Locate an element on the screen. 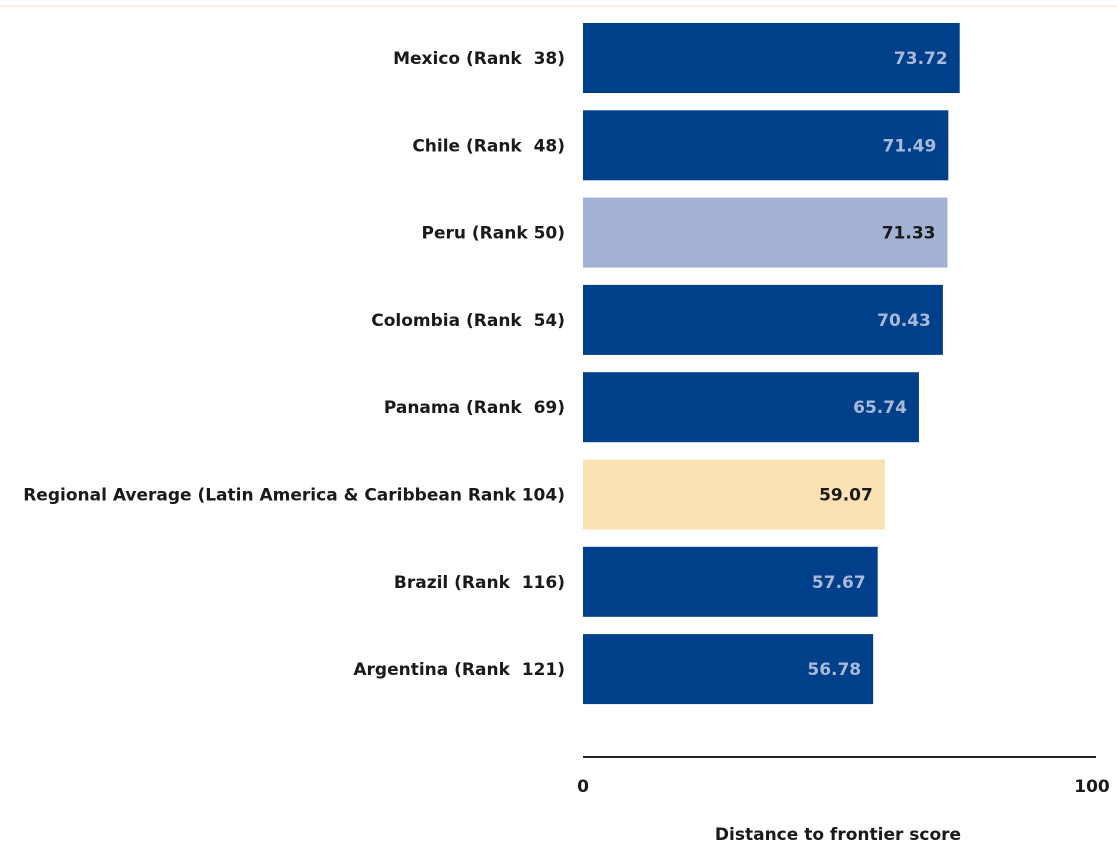 The image size is (1117, 851). bar-value-label-4: 65.74 is located at coordinates (880, 408).